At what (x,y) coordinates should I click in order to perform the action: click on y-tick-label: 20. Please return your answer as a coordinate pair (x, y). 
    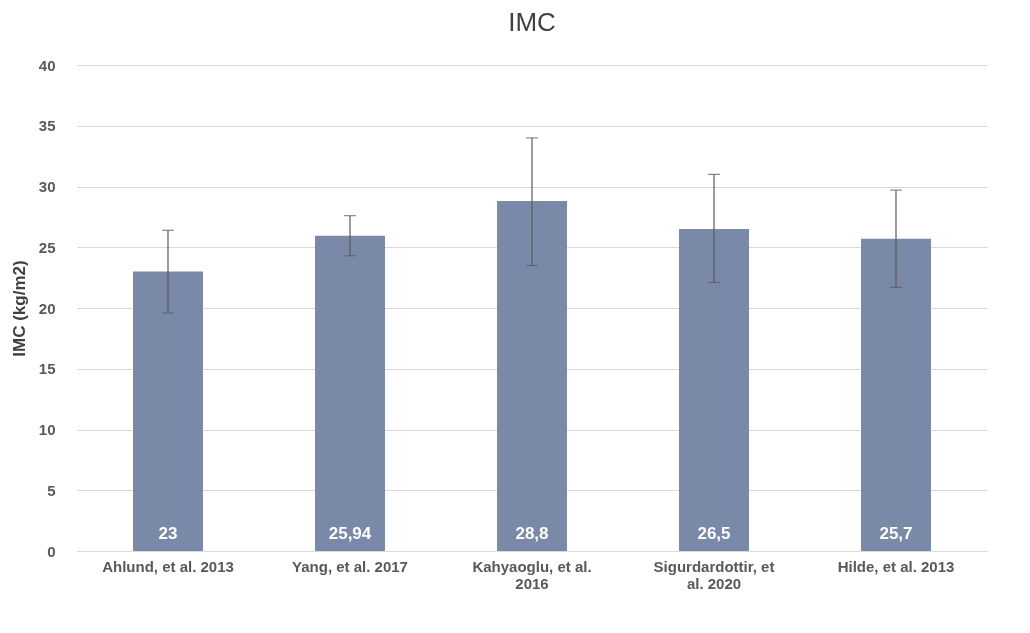
    Looking at the image, I should click on (47, 308).